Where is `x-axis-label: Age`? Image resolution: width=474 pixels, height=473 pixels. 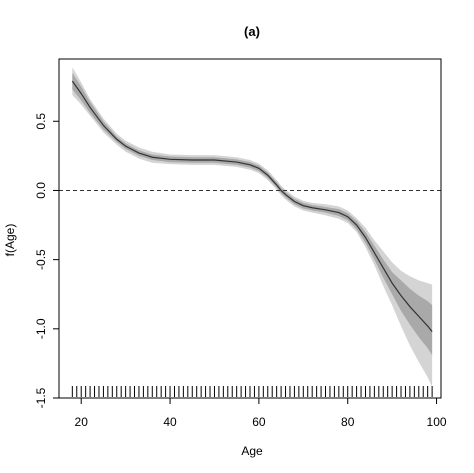 x-axis-label: Age is located at coordinates (252, 451).